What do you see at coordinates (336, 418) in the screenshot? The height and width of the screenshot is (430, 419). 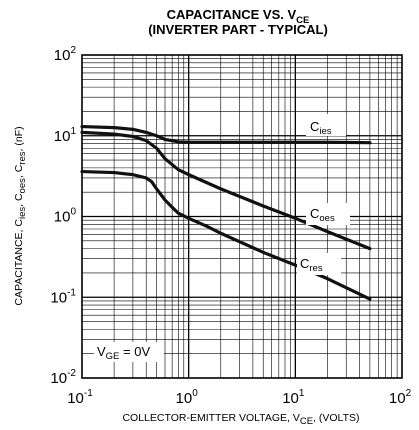 I see `x-axis-label-suffix: , (VOLTS)` at bounding box center [336, 418].